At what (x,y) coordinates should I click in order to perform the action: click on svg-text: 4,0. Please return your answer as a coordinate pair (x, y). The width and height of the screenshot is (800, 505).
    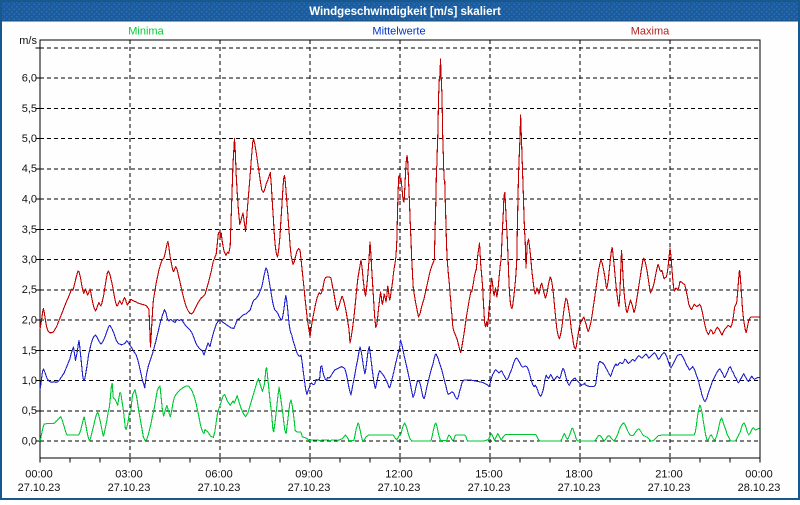
    Looking at the image, I should click on (29, 200).